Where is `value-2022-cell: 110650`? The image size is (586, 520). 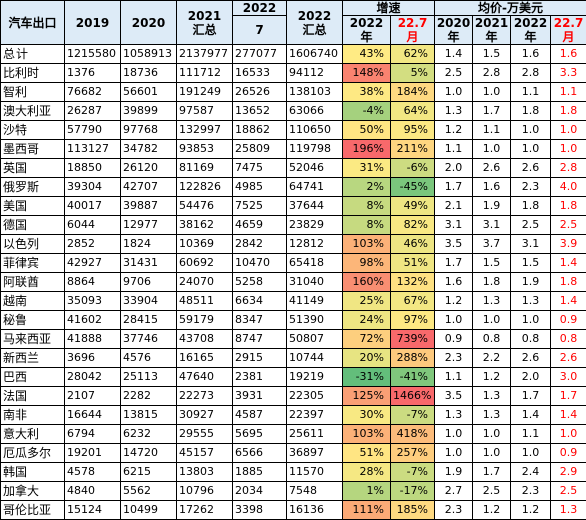
value-2022-cell: 110650 is located at coordinates (315, 130).